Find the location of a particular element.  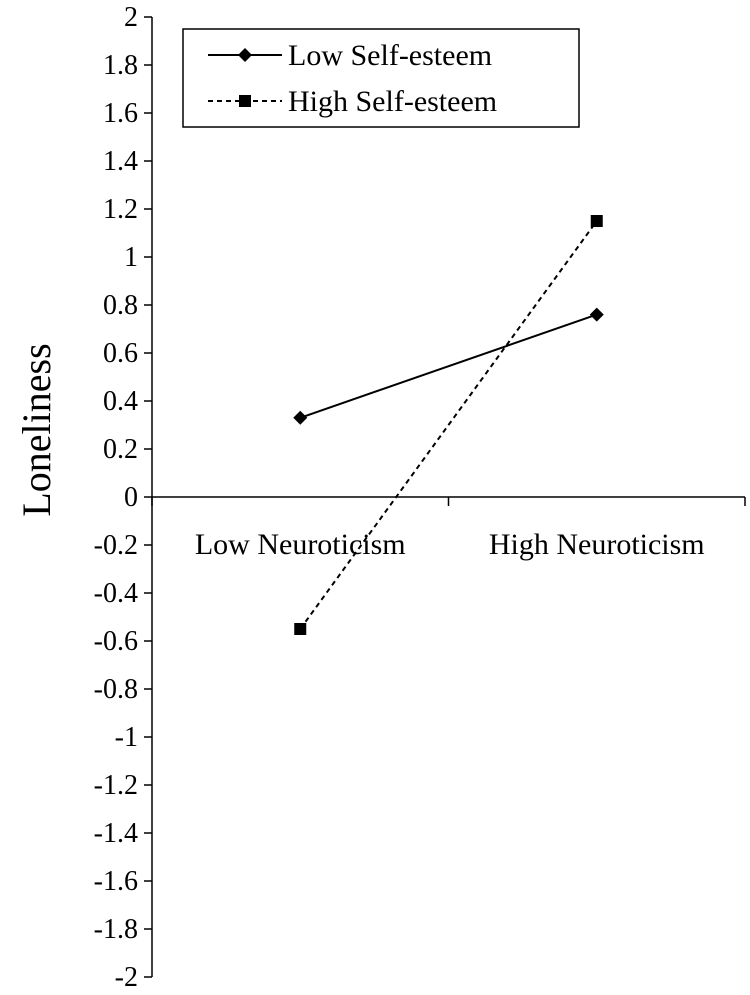

y-tick-label: 1.2 is located at coordinates (120, 209).